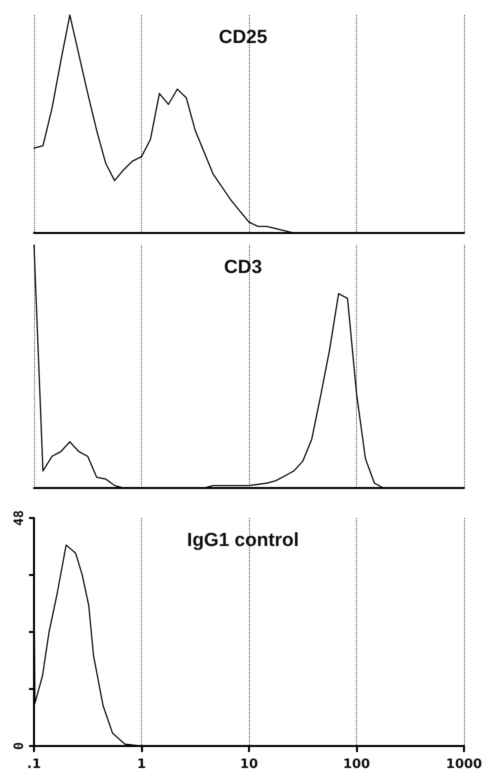 The image size is (486, 776). What do you see at coordinates (34, 764) in the screenshot?
I see `x-tick-label: .1` at bounding box center [34, 764].